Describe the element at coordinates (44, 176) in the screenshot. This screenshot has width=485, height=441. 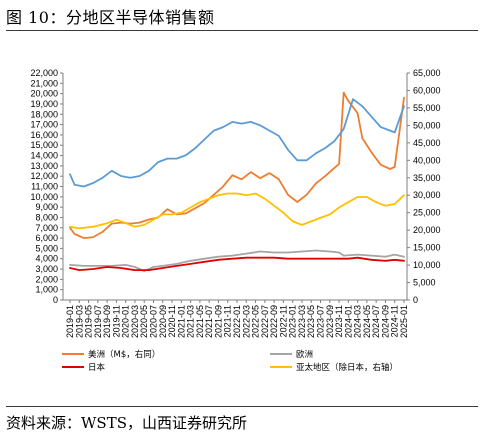
I see `left-tick-label: 12,000` at that location.